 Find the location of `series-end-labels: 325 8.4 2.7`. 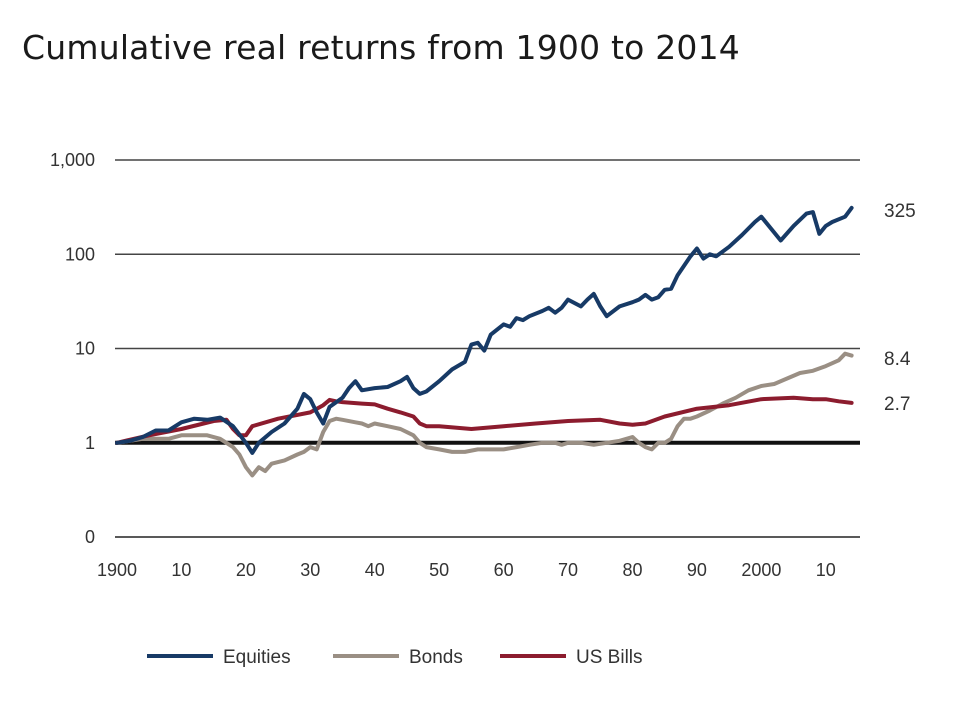

series-end-labels: 325 8.4 2.7 is located at coordinates (900, 308).